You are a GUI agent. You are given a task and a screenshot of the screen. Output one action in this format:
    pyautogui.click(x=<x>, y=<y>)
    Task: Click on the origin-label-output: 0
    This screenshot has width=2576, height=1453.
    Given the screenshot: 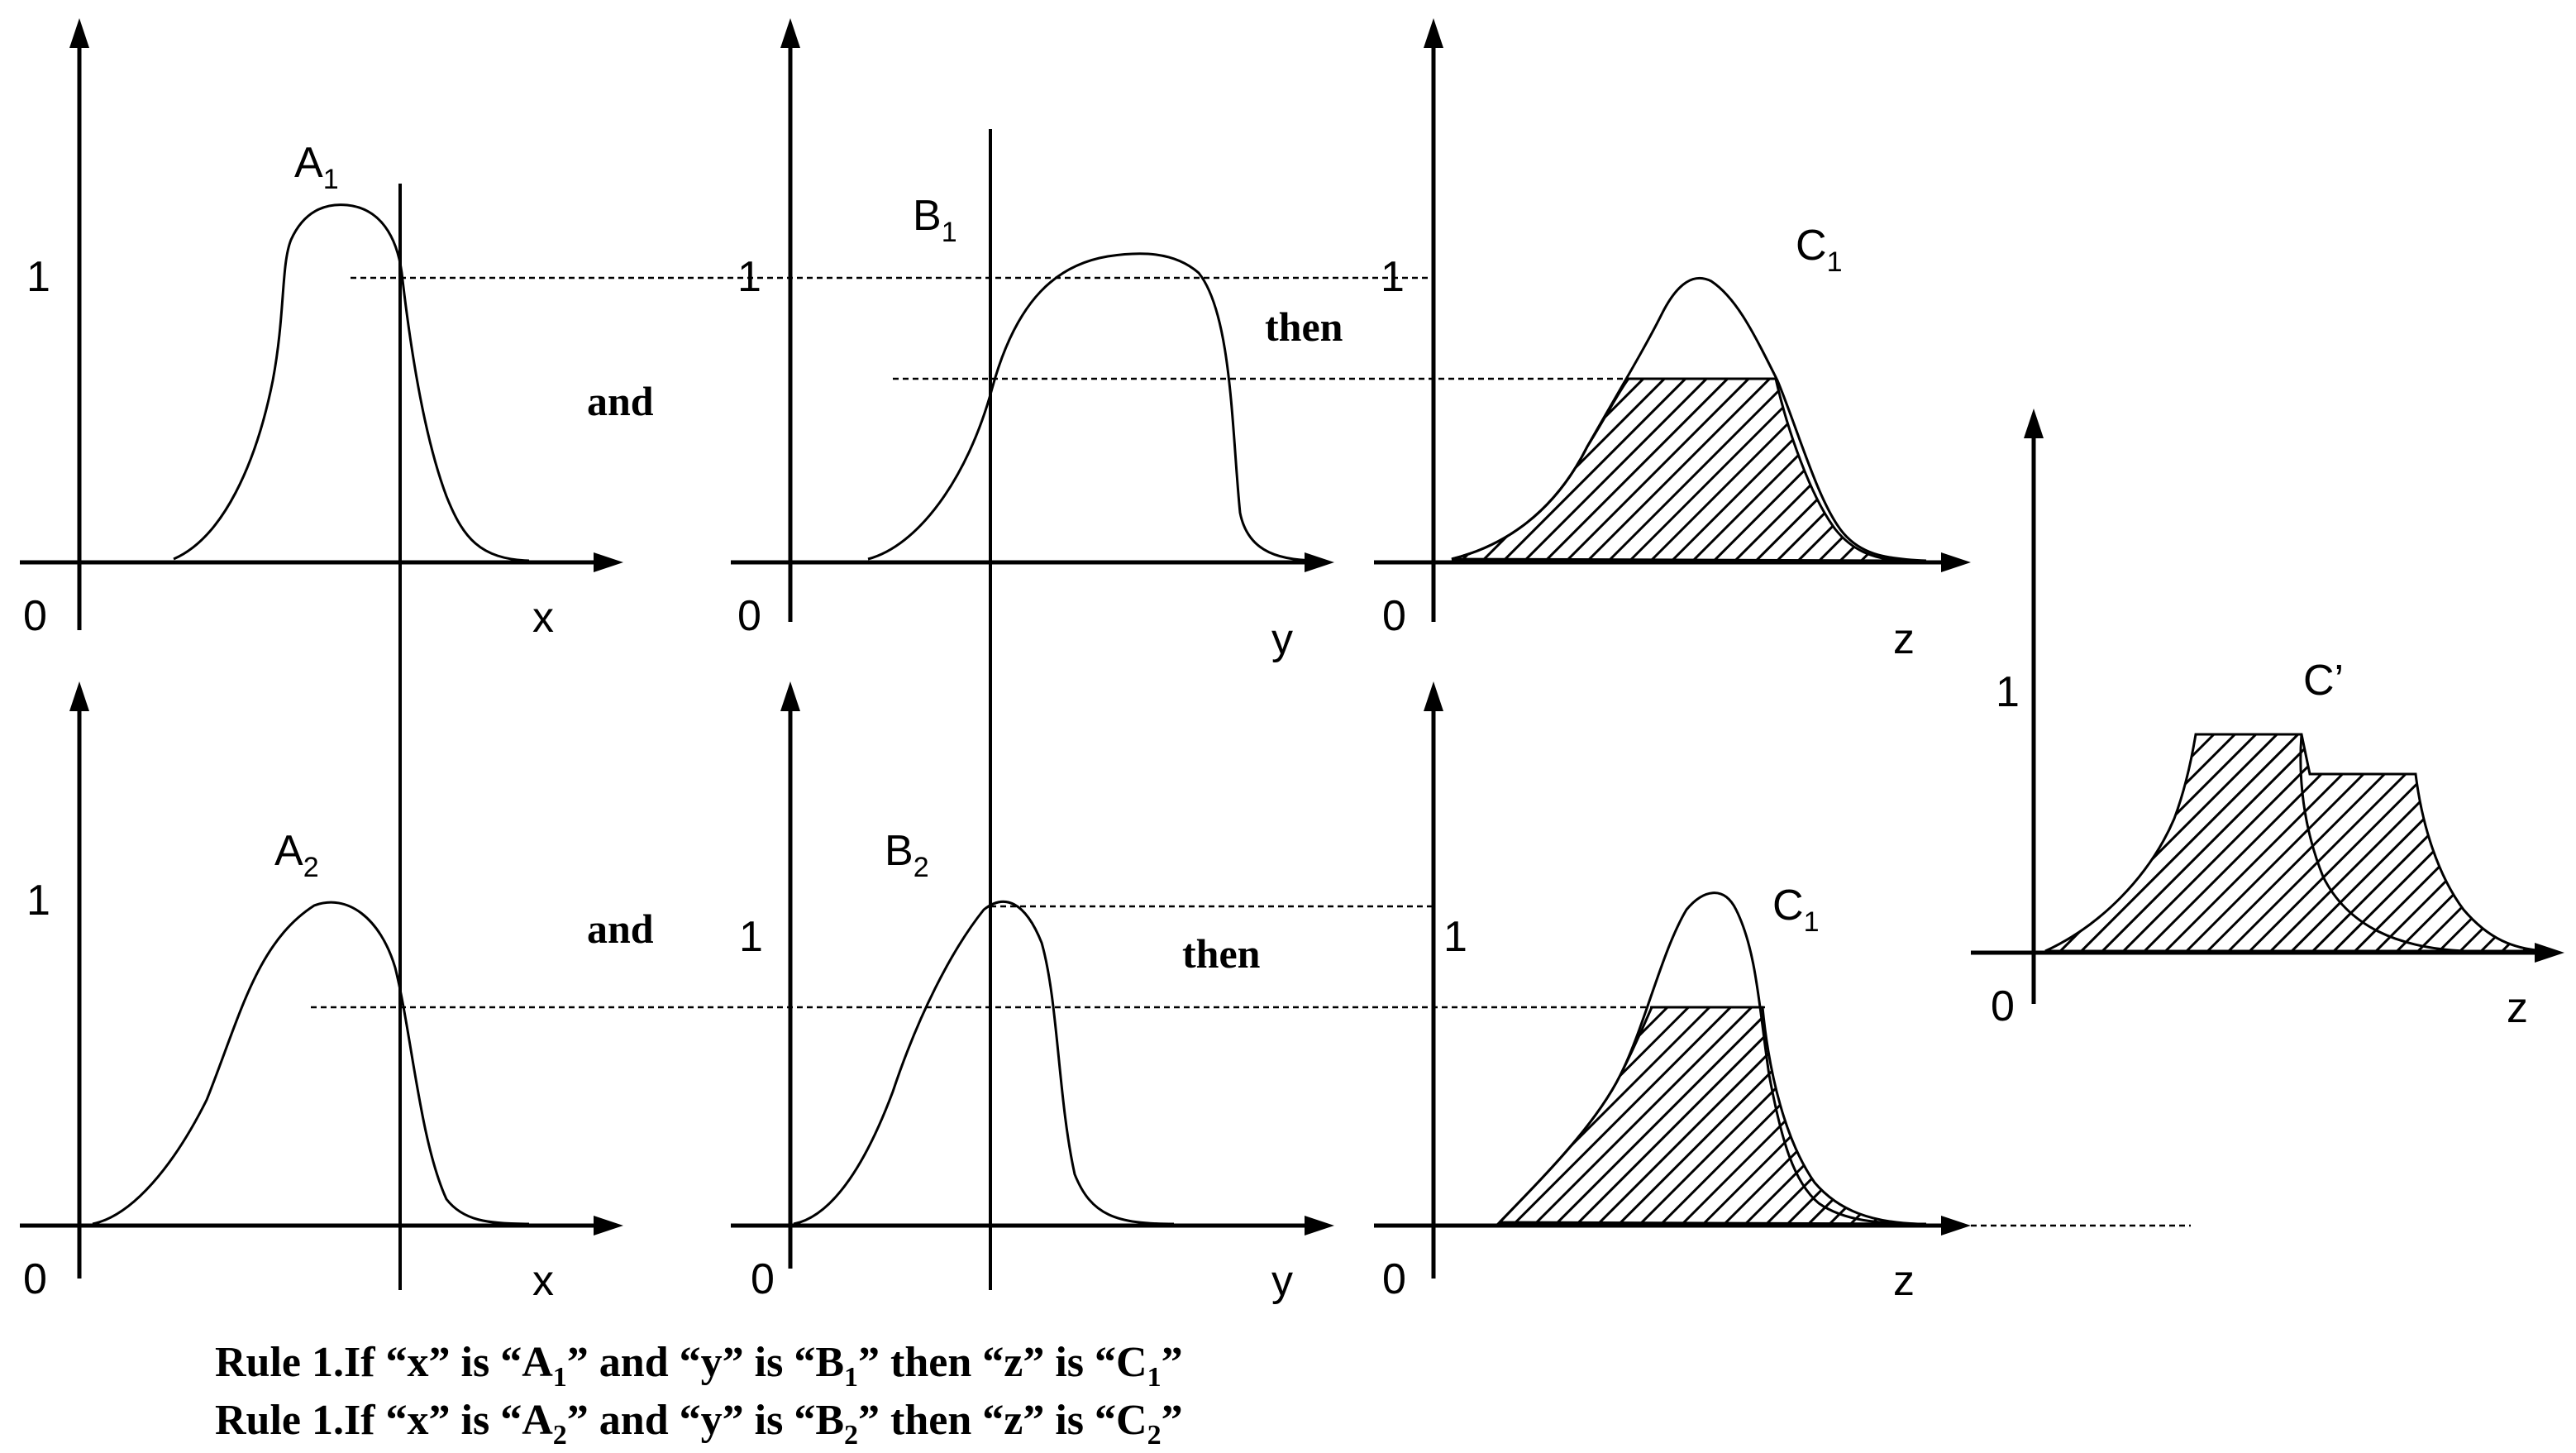 What is the action you would take?
    pyautogui.click(x=2003, y=1006)
    